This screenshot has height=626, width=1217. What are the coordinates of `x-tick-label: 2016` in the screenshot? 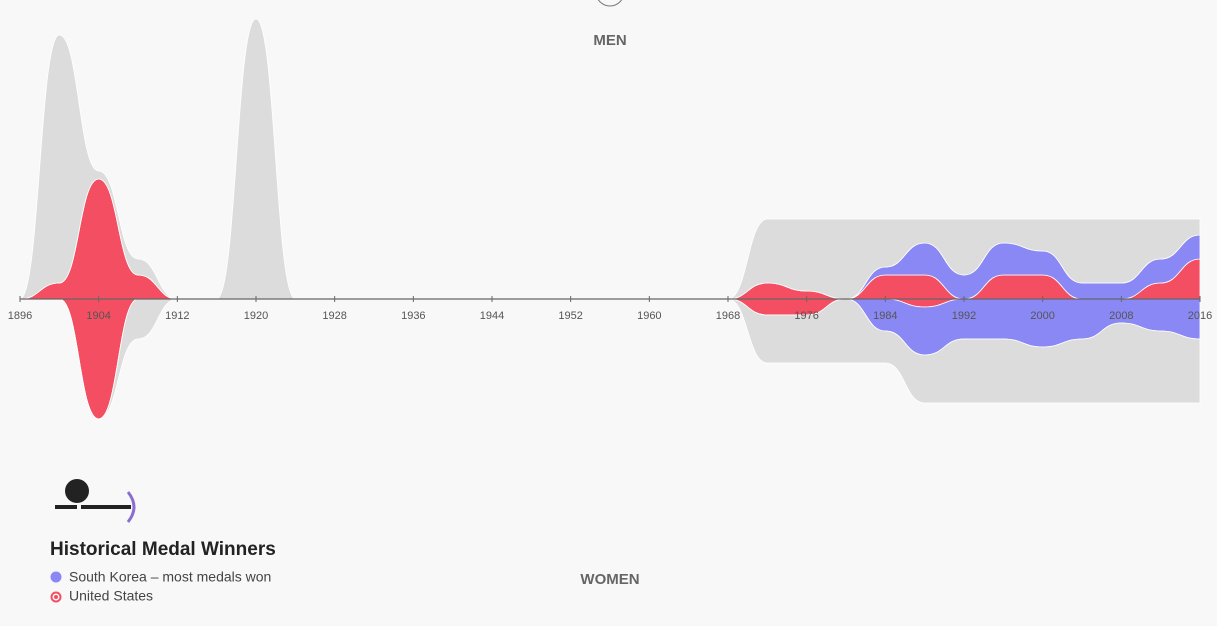 It's located at (1200, 316).